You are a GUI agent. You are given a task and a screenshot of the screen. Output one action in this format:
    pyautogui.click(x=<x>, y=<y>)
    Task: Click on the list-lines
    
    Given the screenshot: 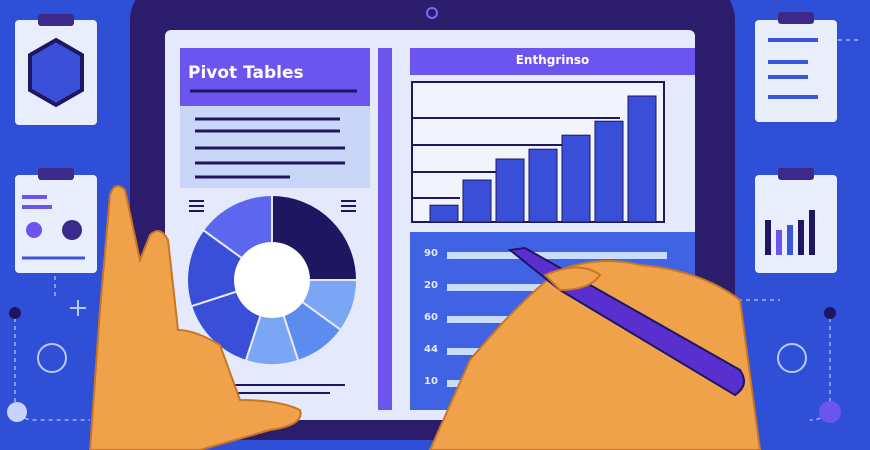 What is the action you would take?
    pyautogui.click(x=270, y=148)
    